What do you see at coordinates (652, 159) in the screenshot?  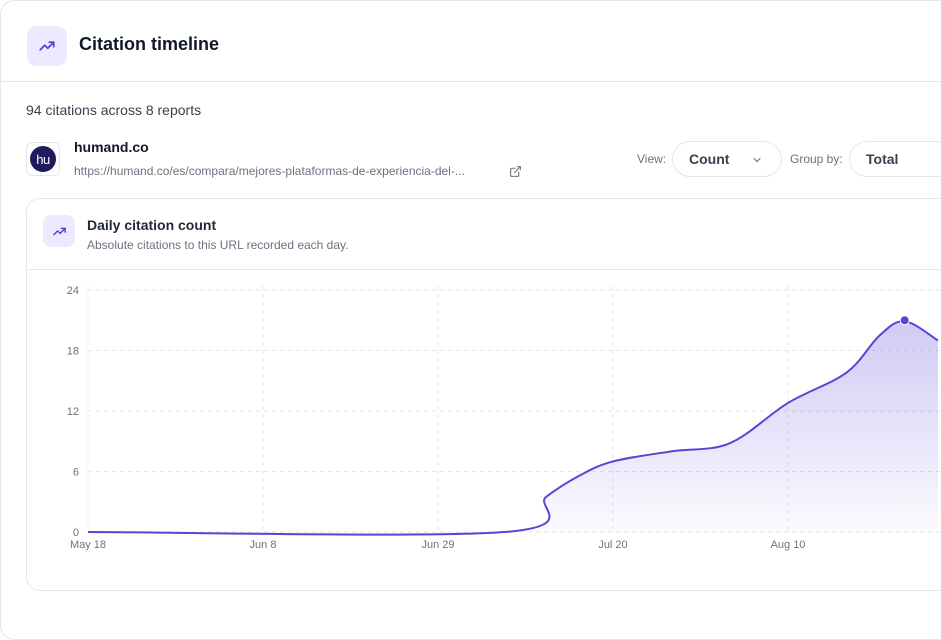 I see `view-label: View:` at bounding box center [652, 159].